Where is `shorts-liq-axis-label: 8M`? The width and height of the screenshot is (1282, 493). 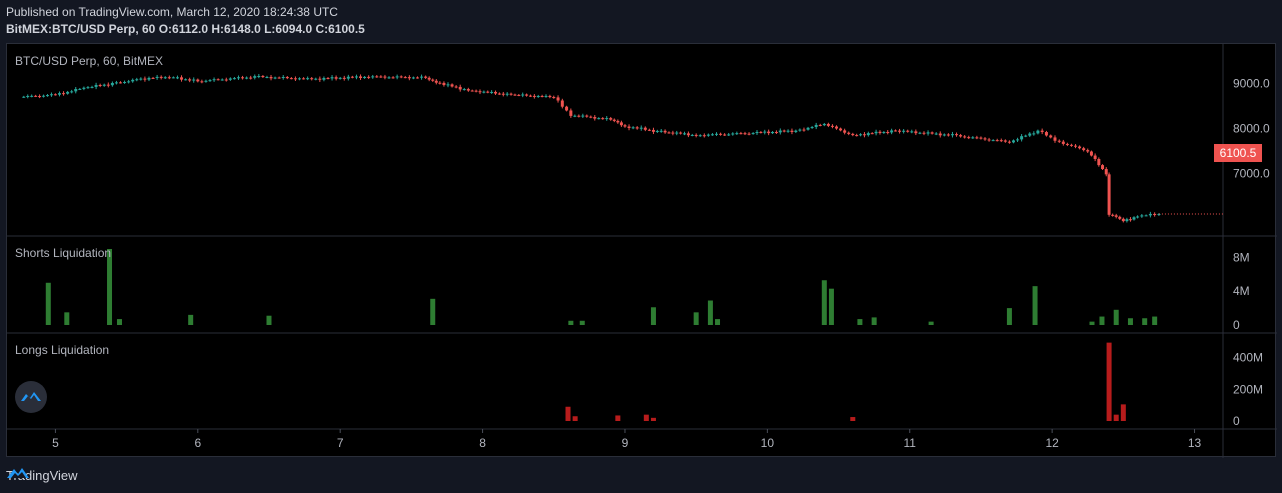 shorts-liq-axis-label: 8M is located at coordinates (1241, 257).